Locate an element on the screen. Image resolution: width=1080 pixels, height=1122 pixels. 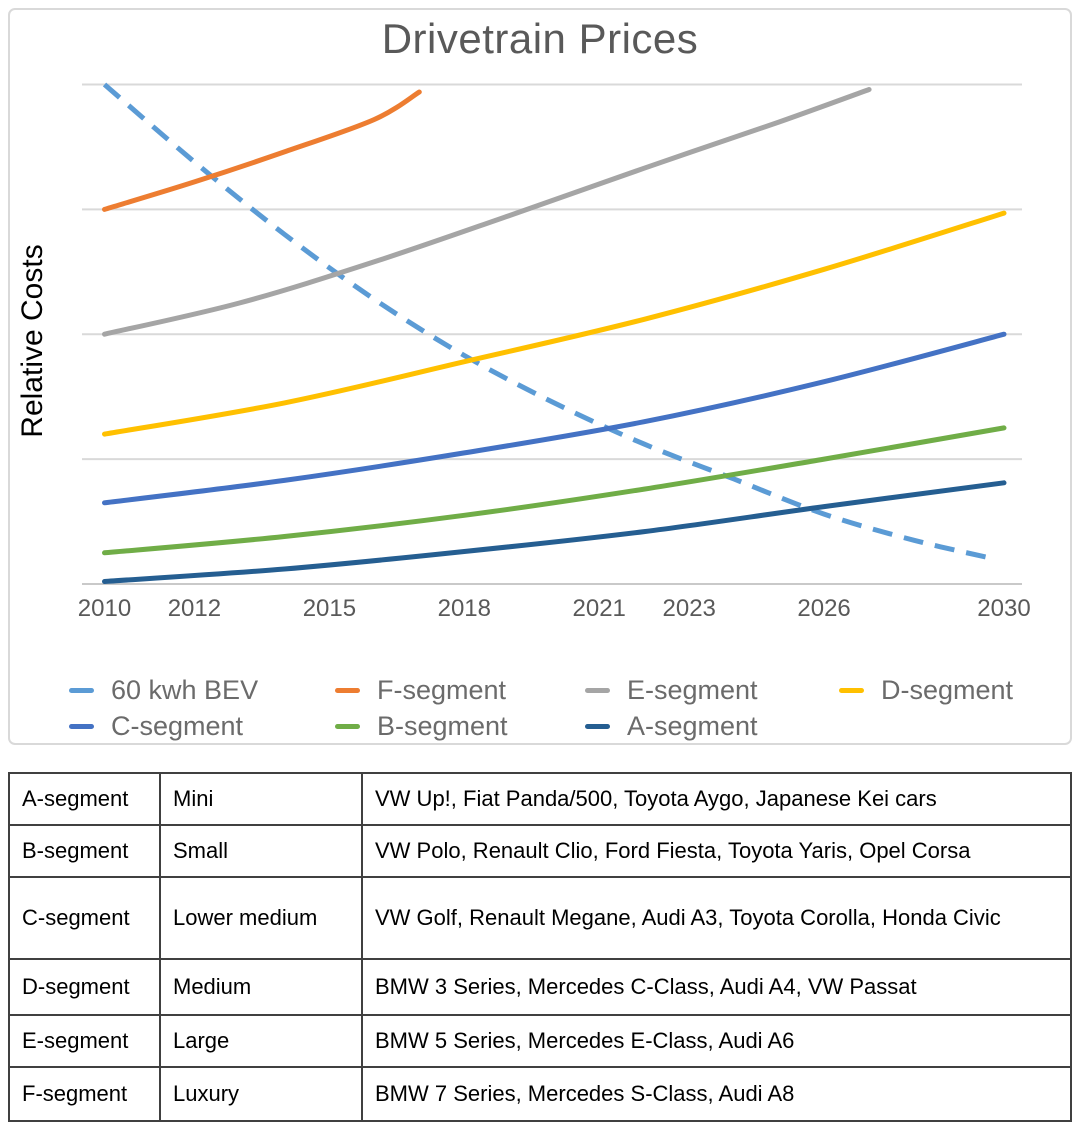
class-cell: Mini is located at coordinates (261, 799).